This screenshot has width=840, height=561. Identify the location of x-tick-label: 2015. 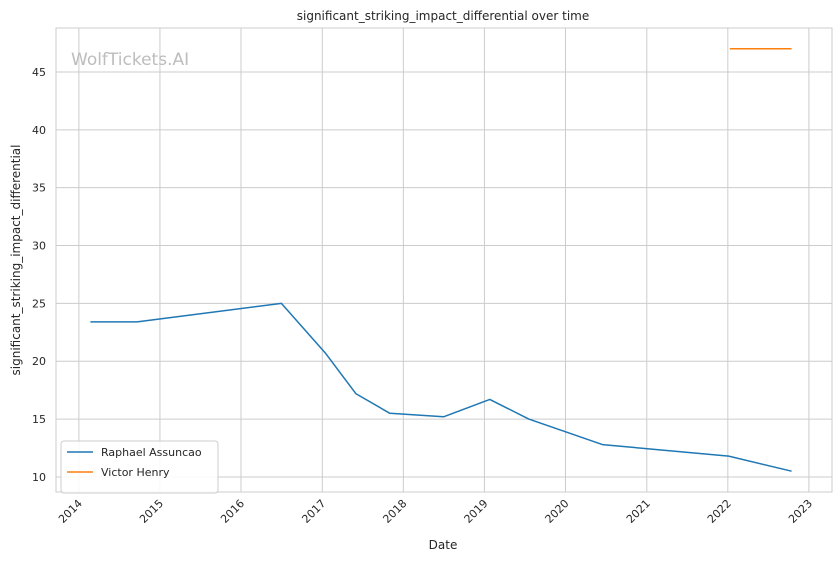
(151, 511).